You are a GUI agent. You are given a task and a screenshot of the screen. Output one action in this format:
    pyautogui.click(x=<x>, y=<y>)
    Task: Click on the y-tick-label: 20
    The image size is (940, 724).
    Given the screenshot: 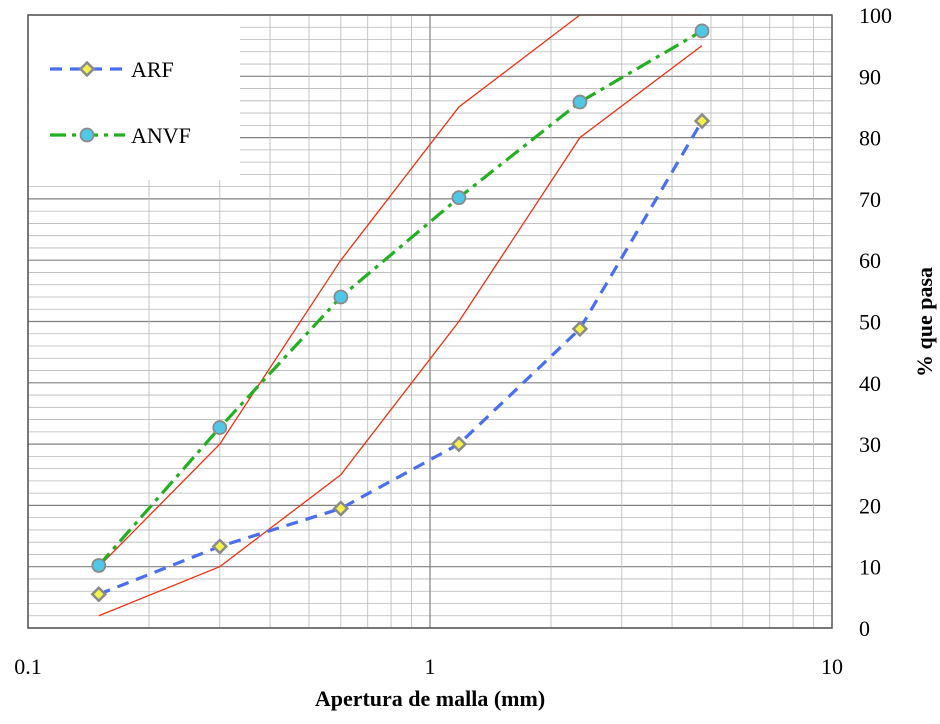 What is the action you would take?
    pyautogui.click(x=870, y=505)
    